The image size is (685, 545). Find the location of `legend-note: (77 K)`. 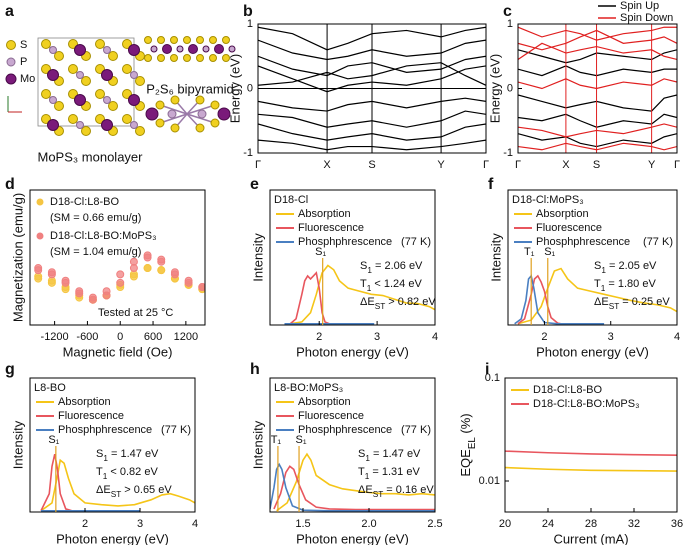

legend-note: (77 K) is located at coordinates (416, 430).